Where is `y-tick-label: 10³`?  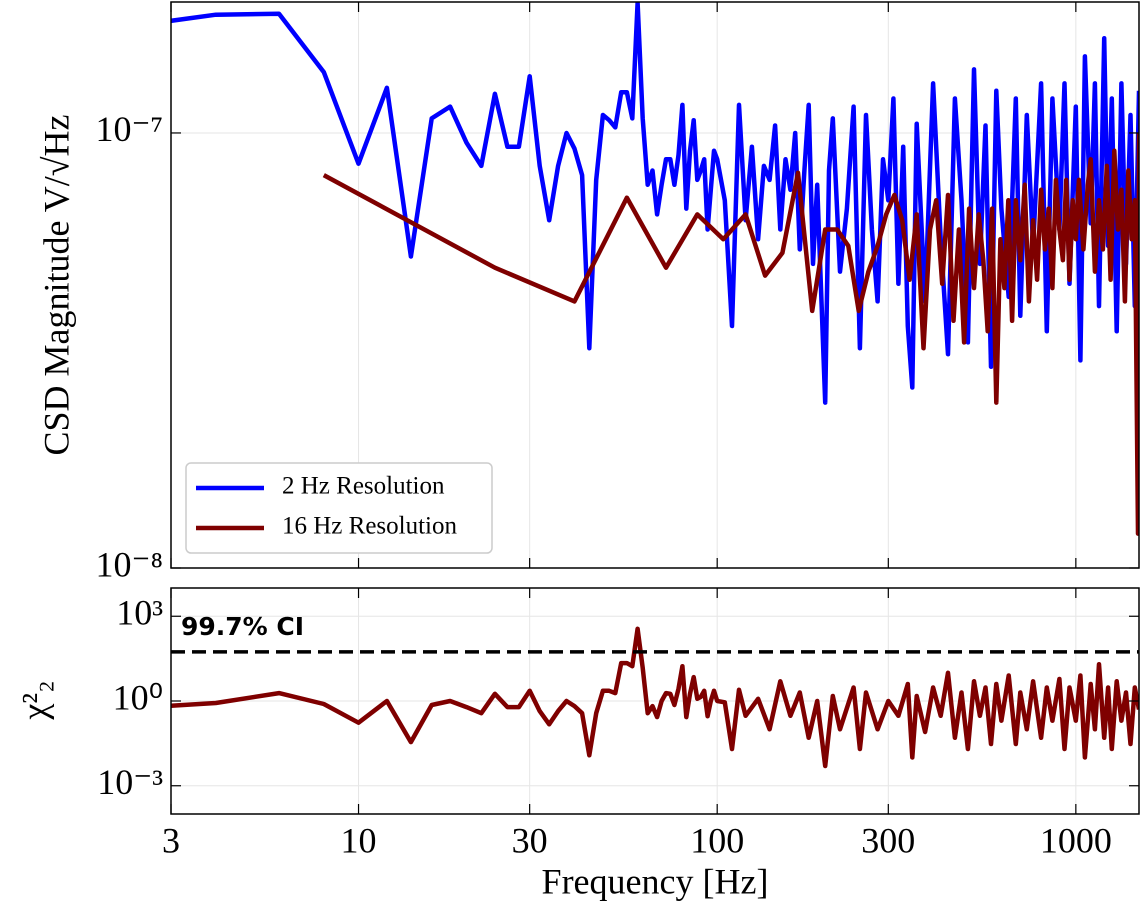
y-tick-label: 10³ is located at coordinates (139, 613).